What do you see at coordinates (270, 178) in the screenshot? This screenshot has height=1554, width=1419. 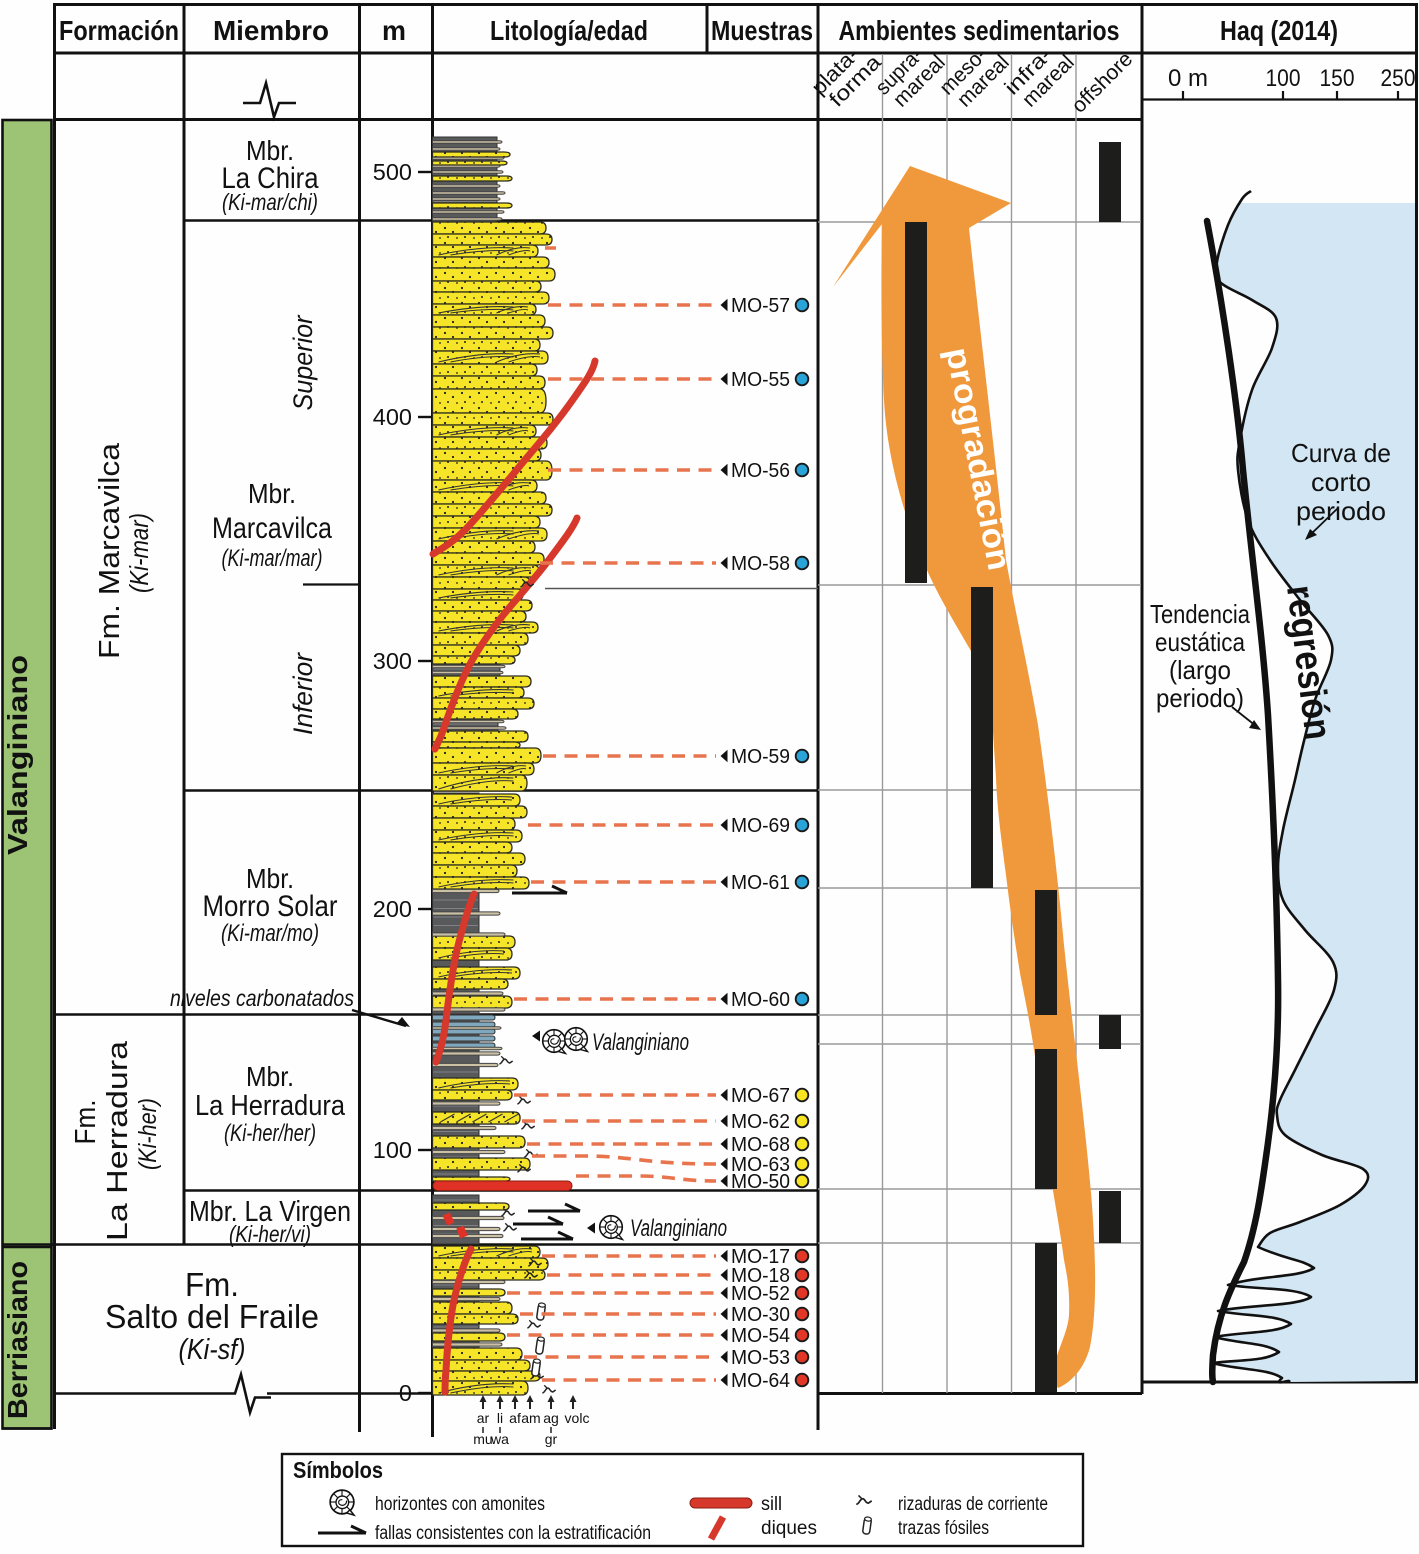 I see `svg-text: La Chira` at bounding box center [270, 178].